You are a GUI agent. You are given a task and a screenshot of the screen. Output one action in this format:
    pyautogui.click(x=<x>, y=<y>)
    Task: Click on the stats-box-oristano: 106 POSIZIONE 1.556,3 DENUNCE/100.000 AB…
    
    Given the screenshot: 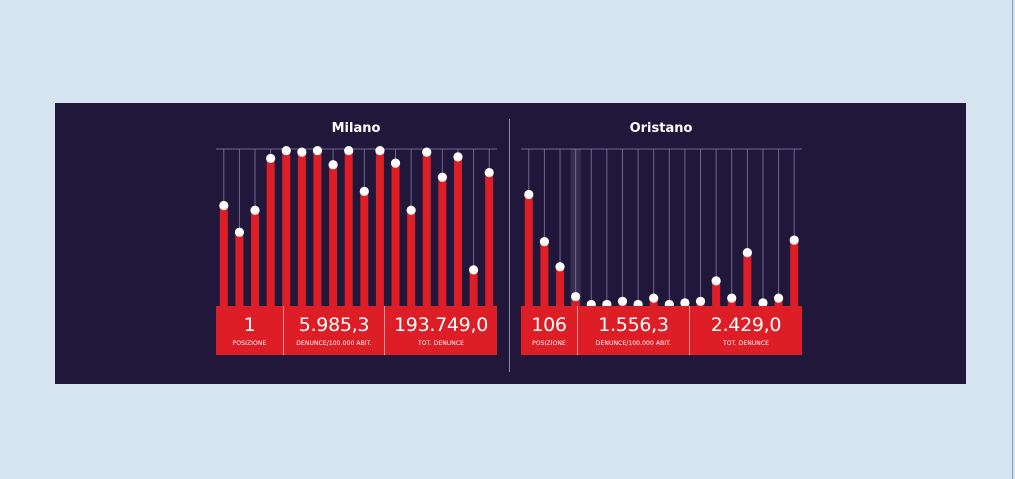 What is the action you would take?
    pyautogui.click(x=661, y=330)
    